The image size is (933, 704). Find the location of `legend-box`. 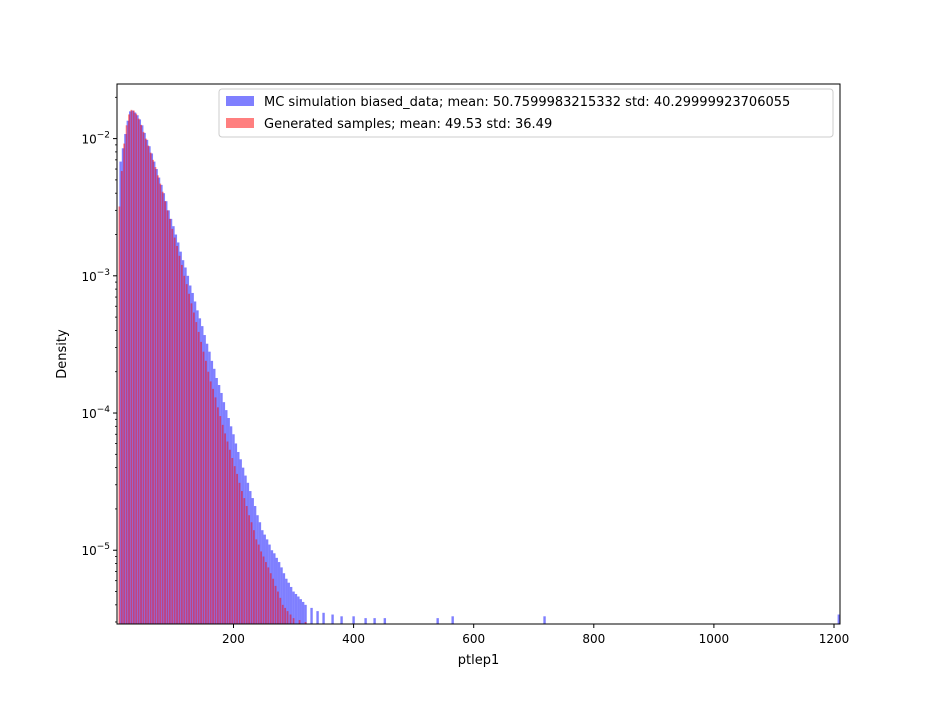

legend-box is located at coordinates (526, 113).